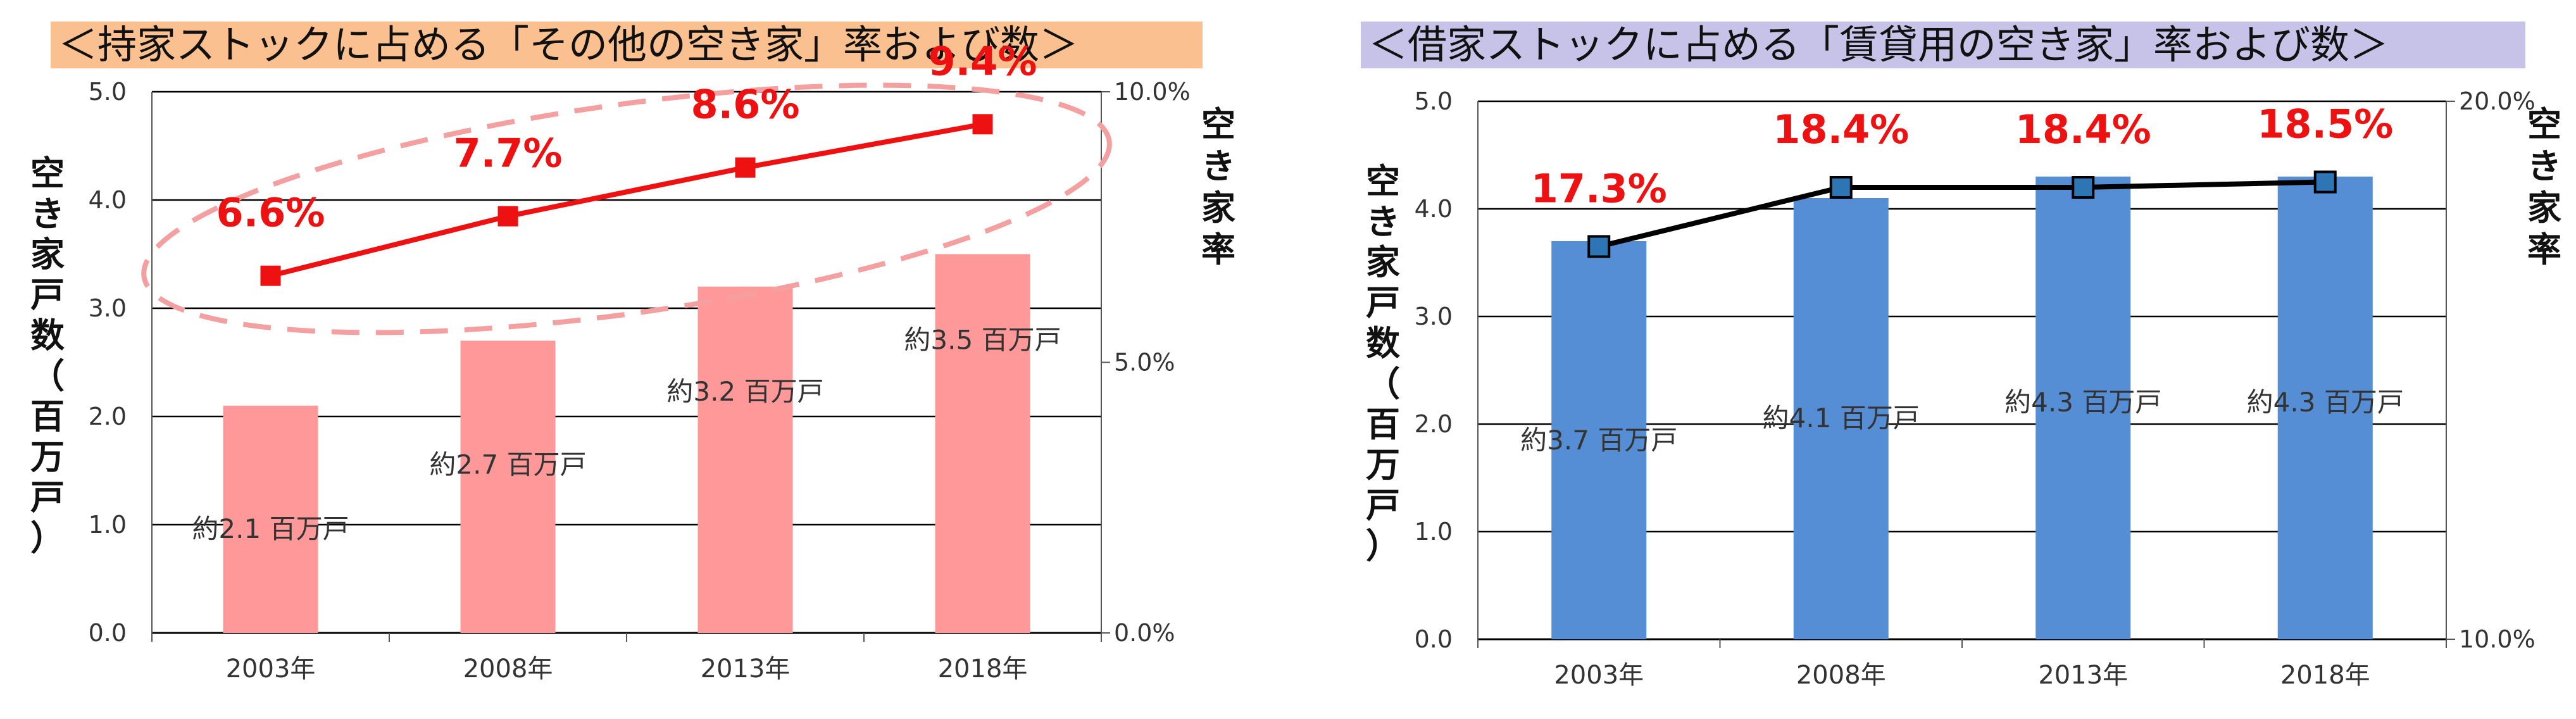 This screenshot has height=719, width=2576. What do you see at coordinates (1144, 633) in the screenshot?
I see `y2-tick-label: 0.0%` at bounding box center [1144, 633].